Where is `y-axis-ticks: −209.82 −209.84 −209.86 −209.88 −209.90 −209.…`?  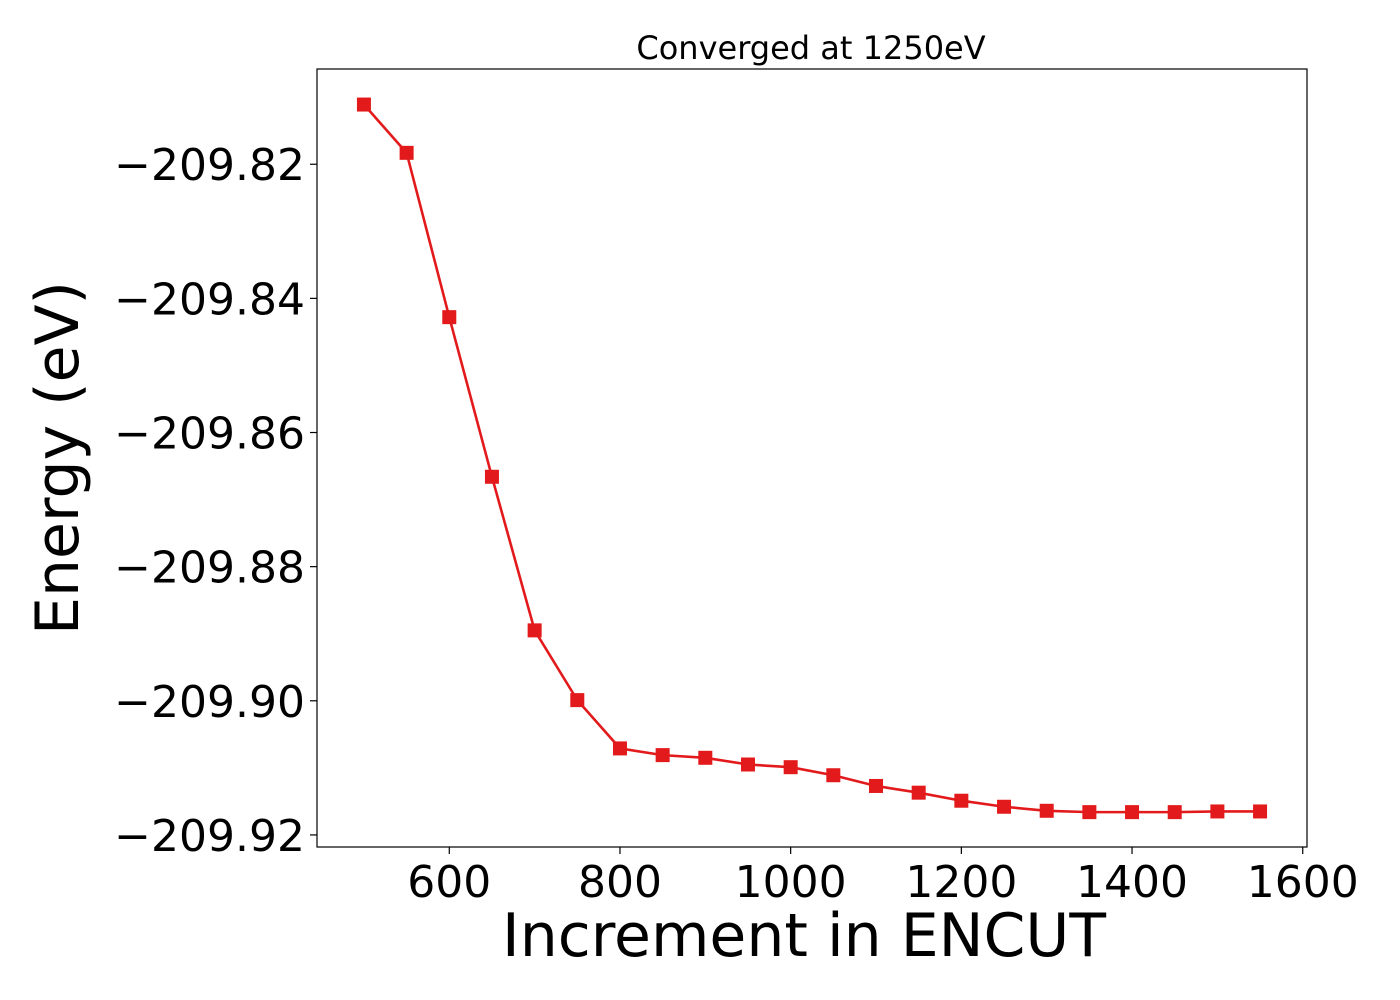
y-axis-ticks: −209.82 −209.84 −209.86 −209.88 −209.90 −209.… is located at coordinates (215, 501).